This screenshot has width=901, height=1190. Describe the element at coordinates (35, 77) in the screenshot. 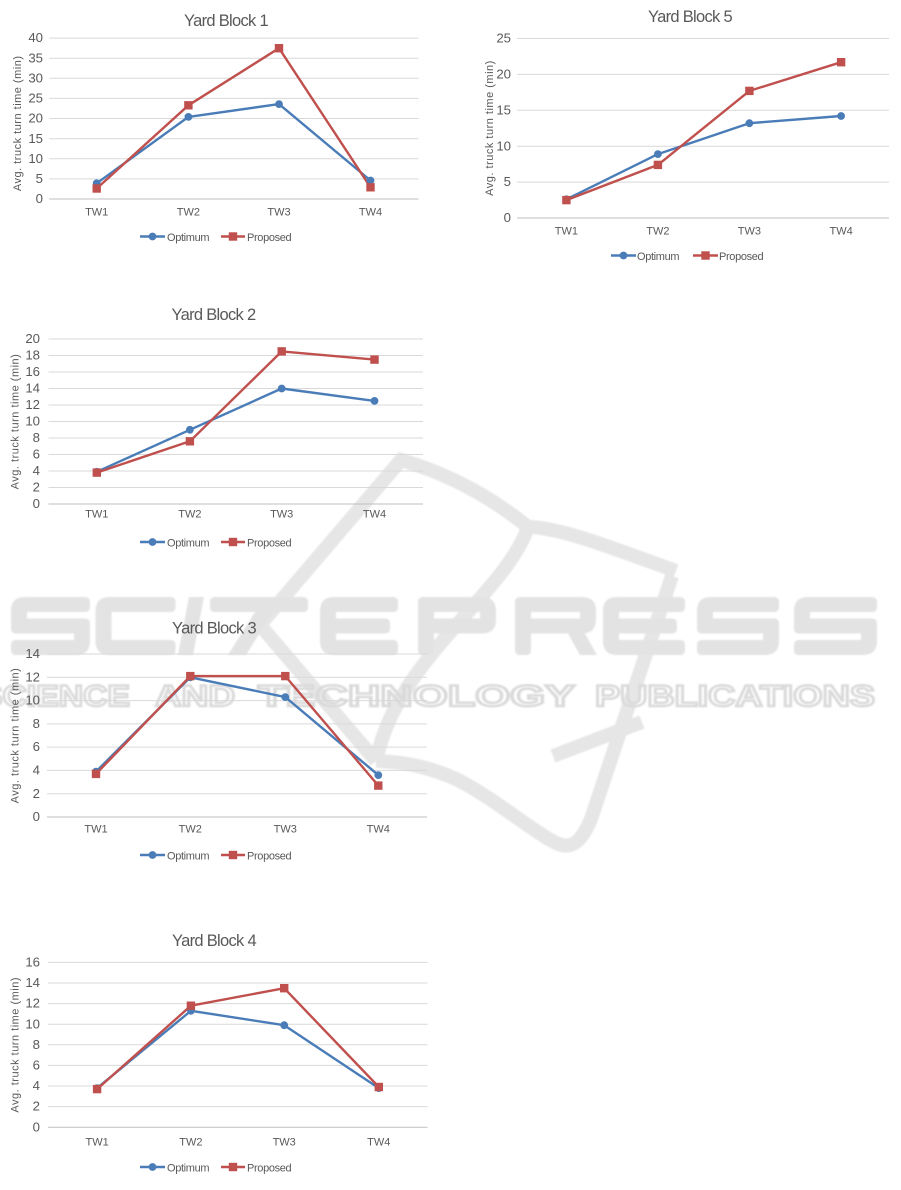

I see `svg-text: 30` at that location.